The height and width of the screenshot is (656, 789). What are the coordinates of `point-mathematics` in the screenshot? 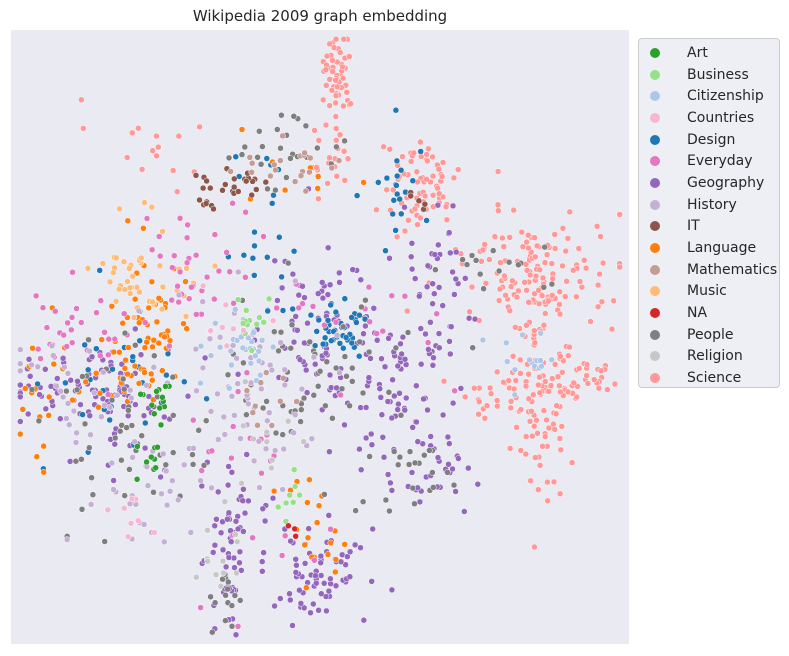 It's located at (247, 390).